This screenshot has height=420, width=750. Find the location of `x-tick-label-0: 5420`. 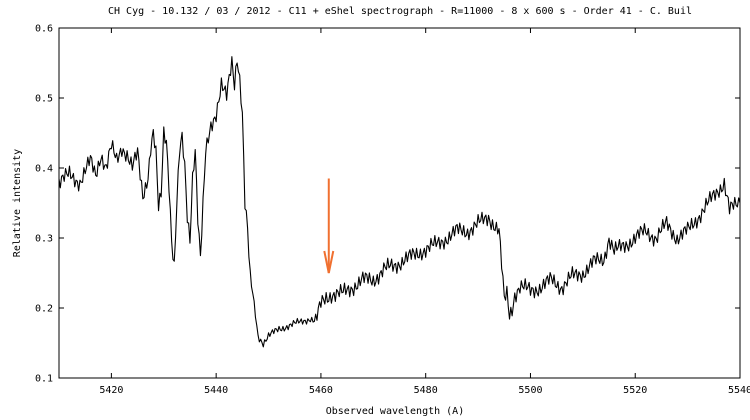

x-tick-label-0: 5420 is located at coordinates (111, 390).